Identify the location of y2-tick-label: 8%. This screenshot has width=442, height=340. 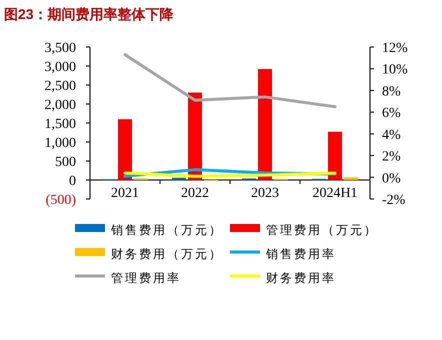
(391, 92).